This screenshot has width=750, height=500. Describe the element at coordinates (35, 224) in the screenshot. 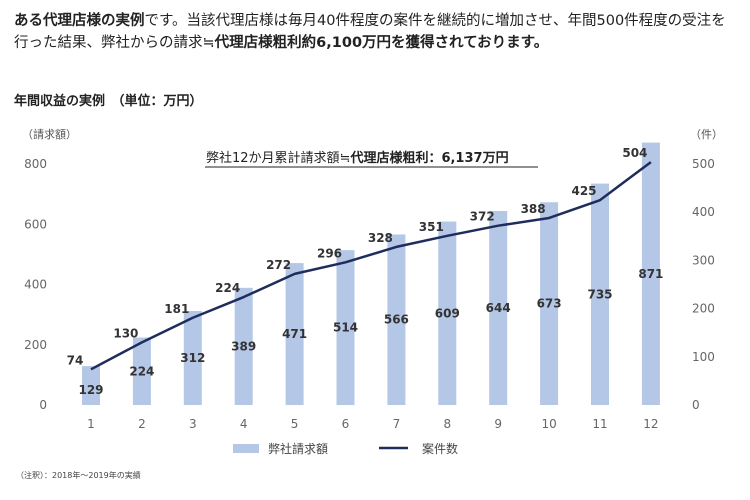

I see `y-left-tick-600: 600` at that location.